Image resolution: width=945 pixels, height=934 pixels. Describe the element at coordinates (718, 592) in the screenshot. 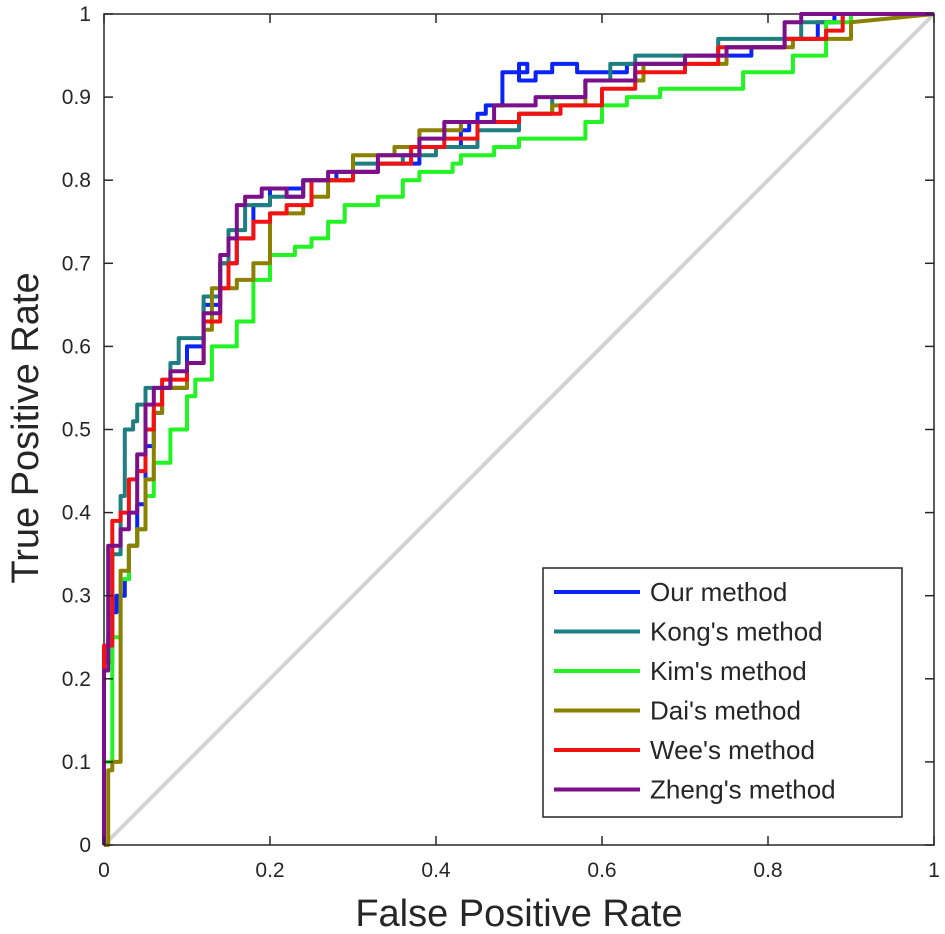

I see `legend-label: Our method` at that location.